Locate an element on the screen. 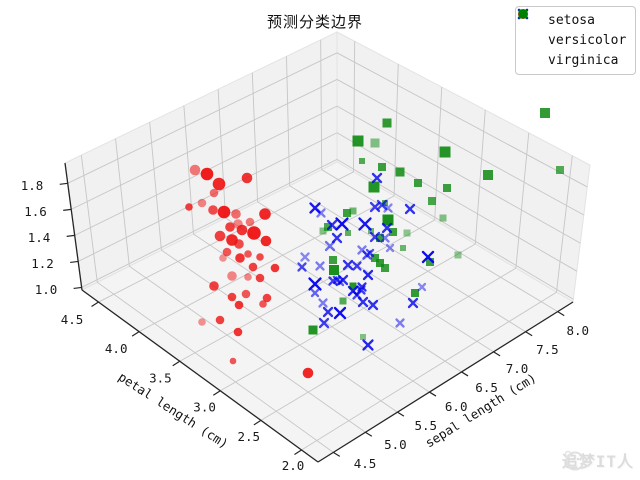 Image resolution: width=640 pixels, height=480 pixels. x-axis-tick-label: 8.0 is located at coordinates (578, 330).